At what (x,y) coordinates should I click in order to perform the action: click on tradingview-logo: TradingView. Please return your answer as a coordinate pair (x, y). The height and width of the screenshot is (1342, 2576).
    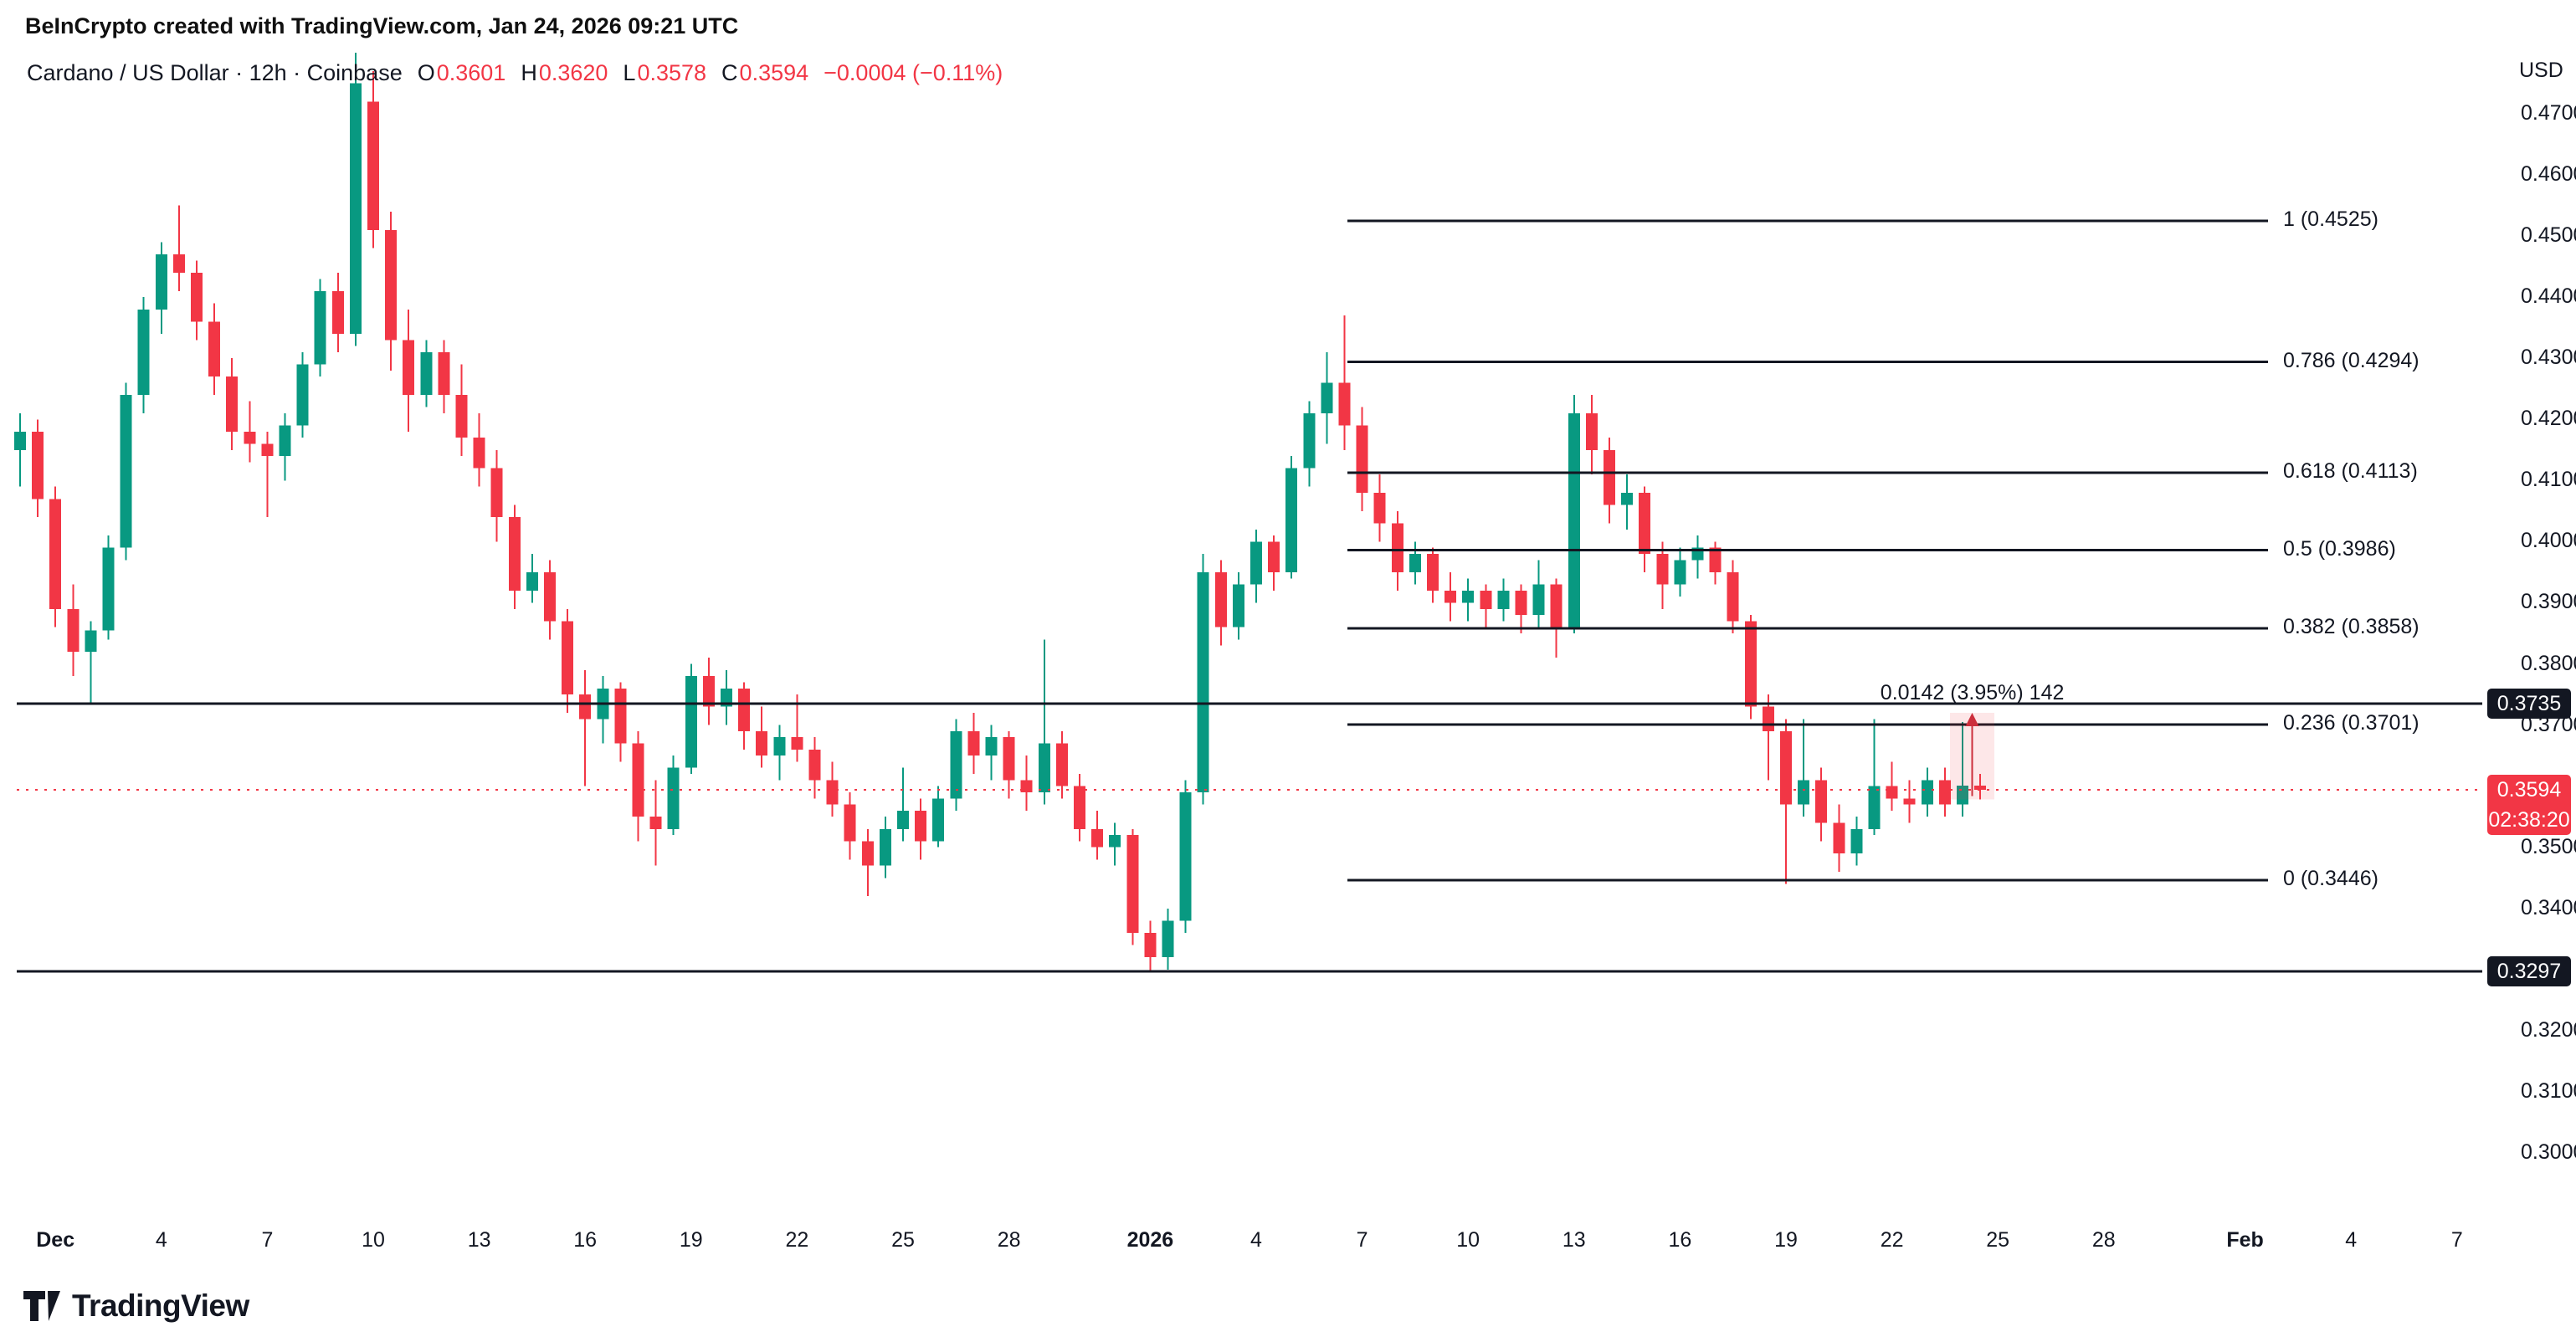
    Looking at the image, I should click on (136, 1306).